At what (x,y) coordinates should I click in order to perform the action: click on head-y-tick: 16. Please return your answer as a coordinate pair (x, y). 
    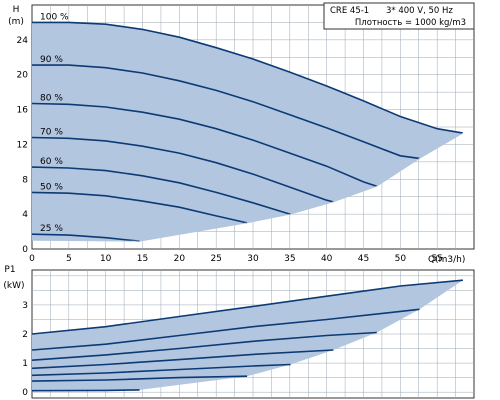
    Looking at the image, I should click on (23, 111).